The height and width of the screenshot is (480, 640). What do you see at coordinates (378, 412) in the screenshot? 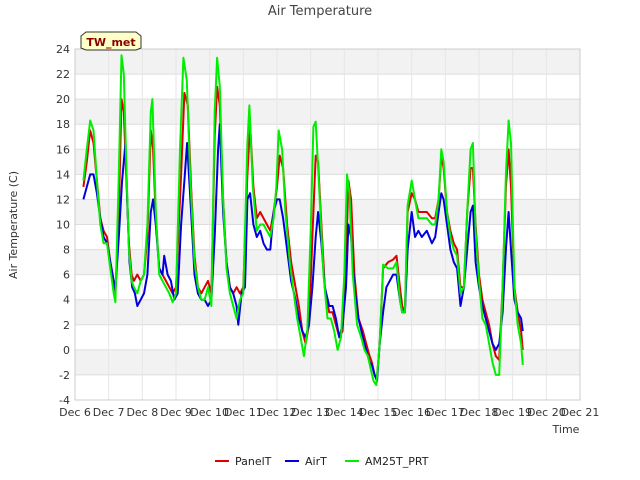
I see `x-tick-label: Dec 15` at bounding box center [378, 412].